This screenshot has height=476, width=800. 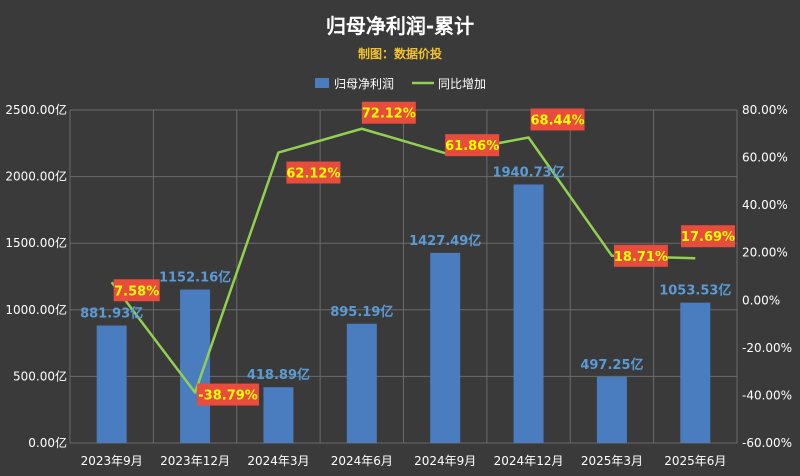 I want to click on x-tick-label: 2024年9月, so click(x=445, y=461).